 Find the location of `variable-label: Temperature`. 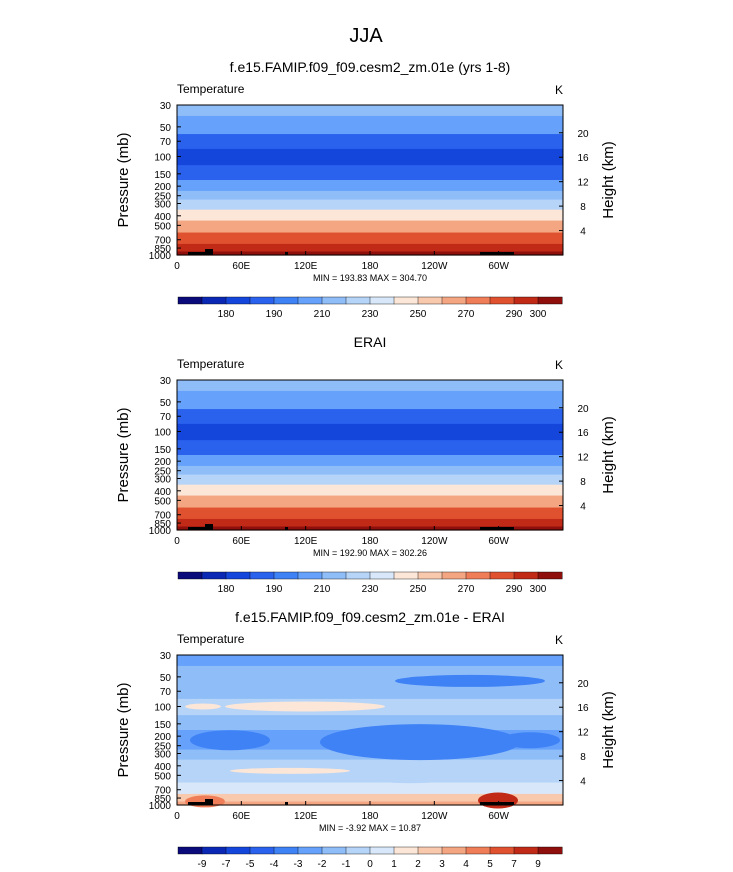

variable-label: Temperature is located at coordinates (211, 89).